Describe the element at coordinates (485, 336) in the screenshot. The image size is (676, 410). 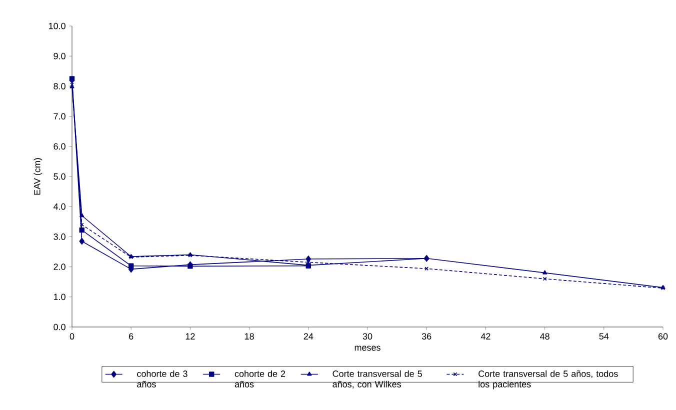
I see `x-tick-label: 42` at that location.